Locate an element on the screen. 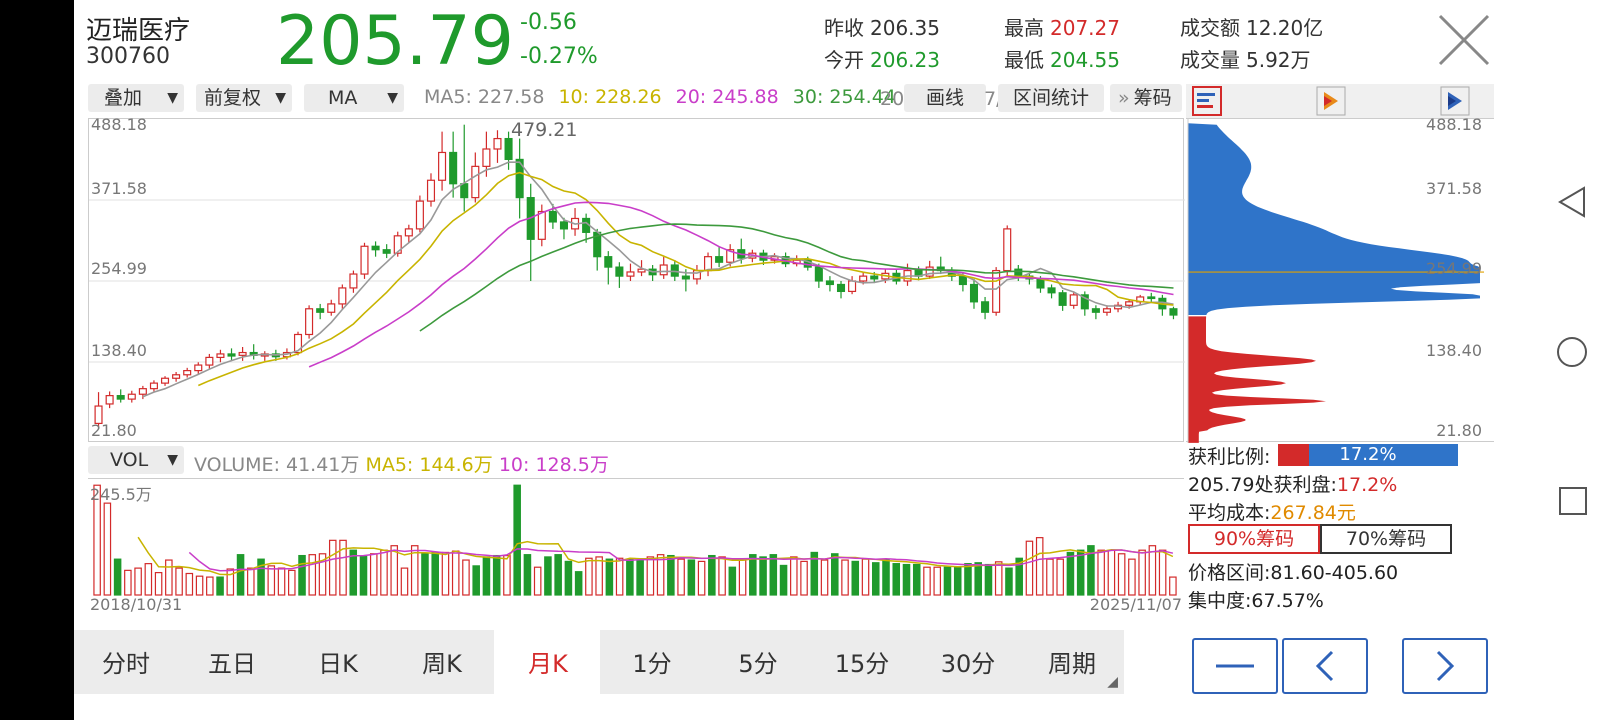 The image size is (1610, 720). adjust-dropdown: 前复权 ▼ is located at coordinates (244, 98).